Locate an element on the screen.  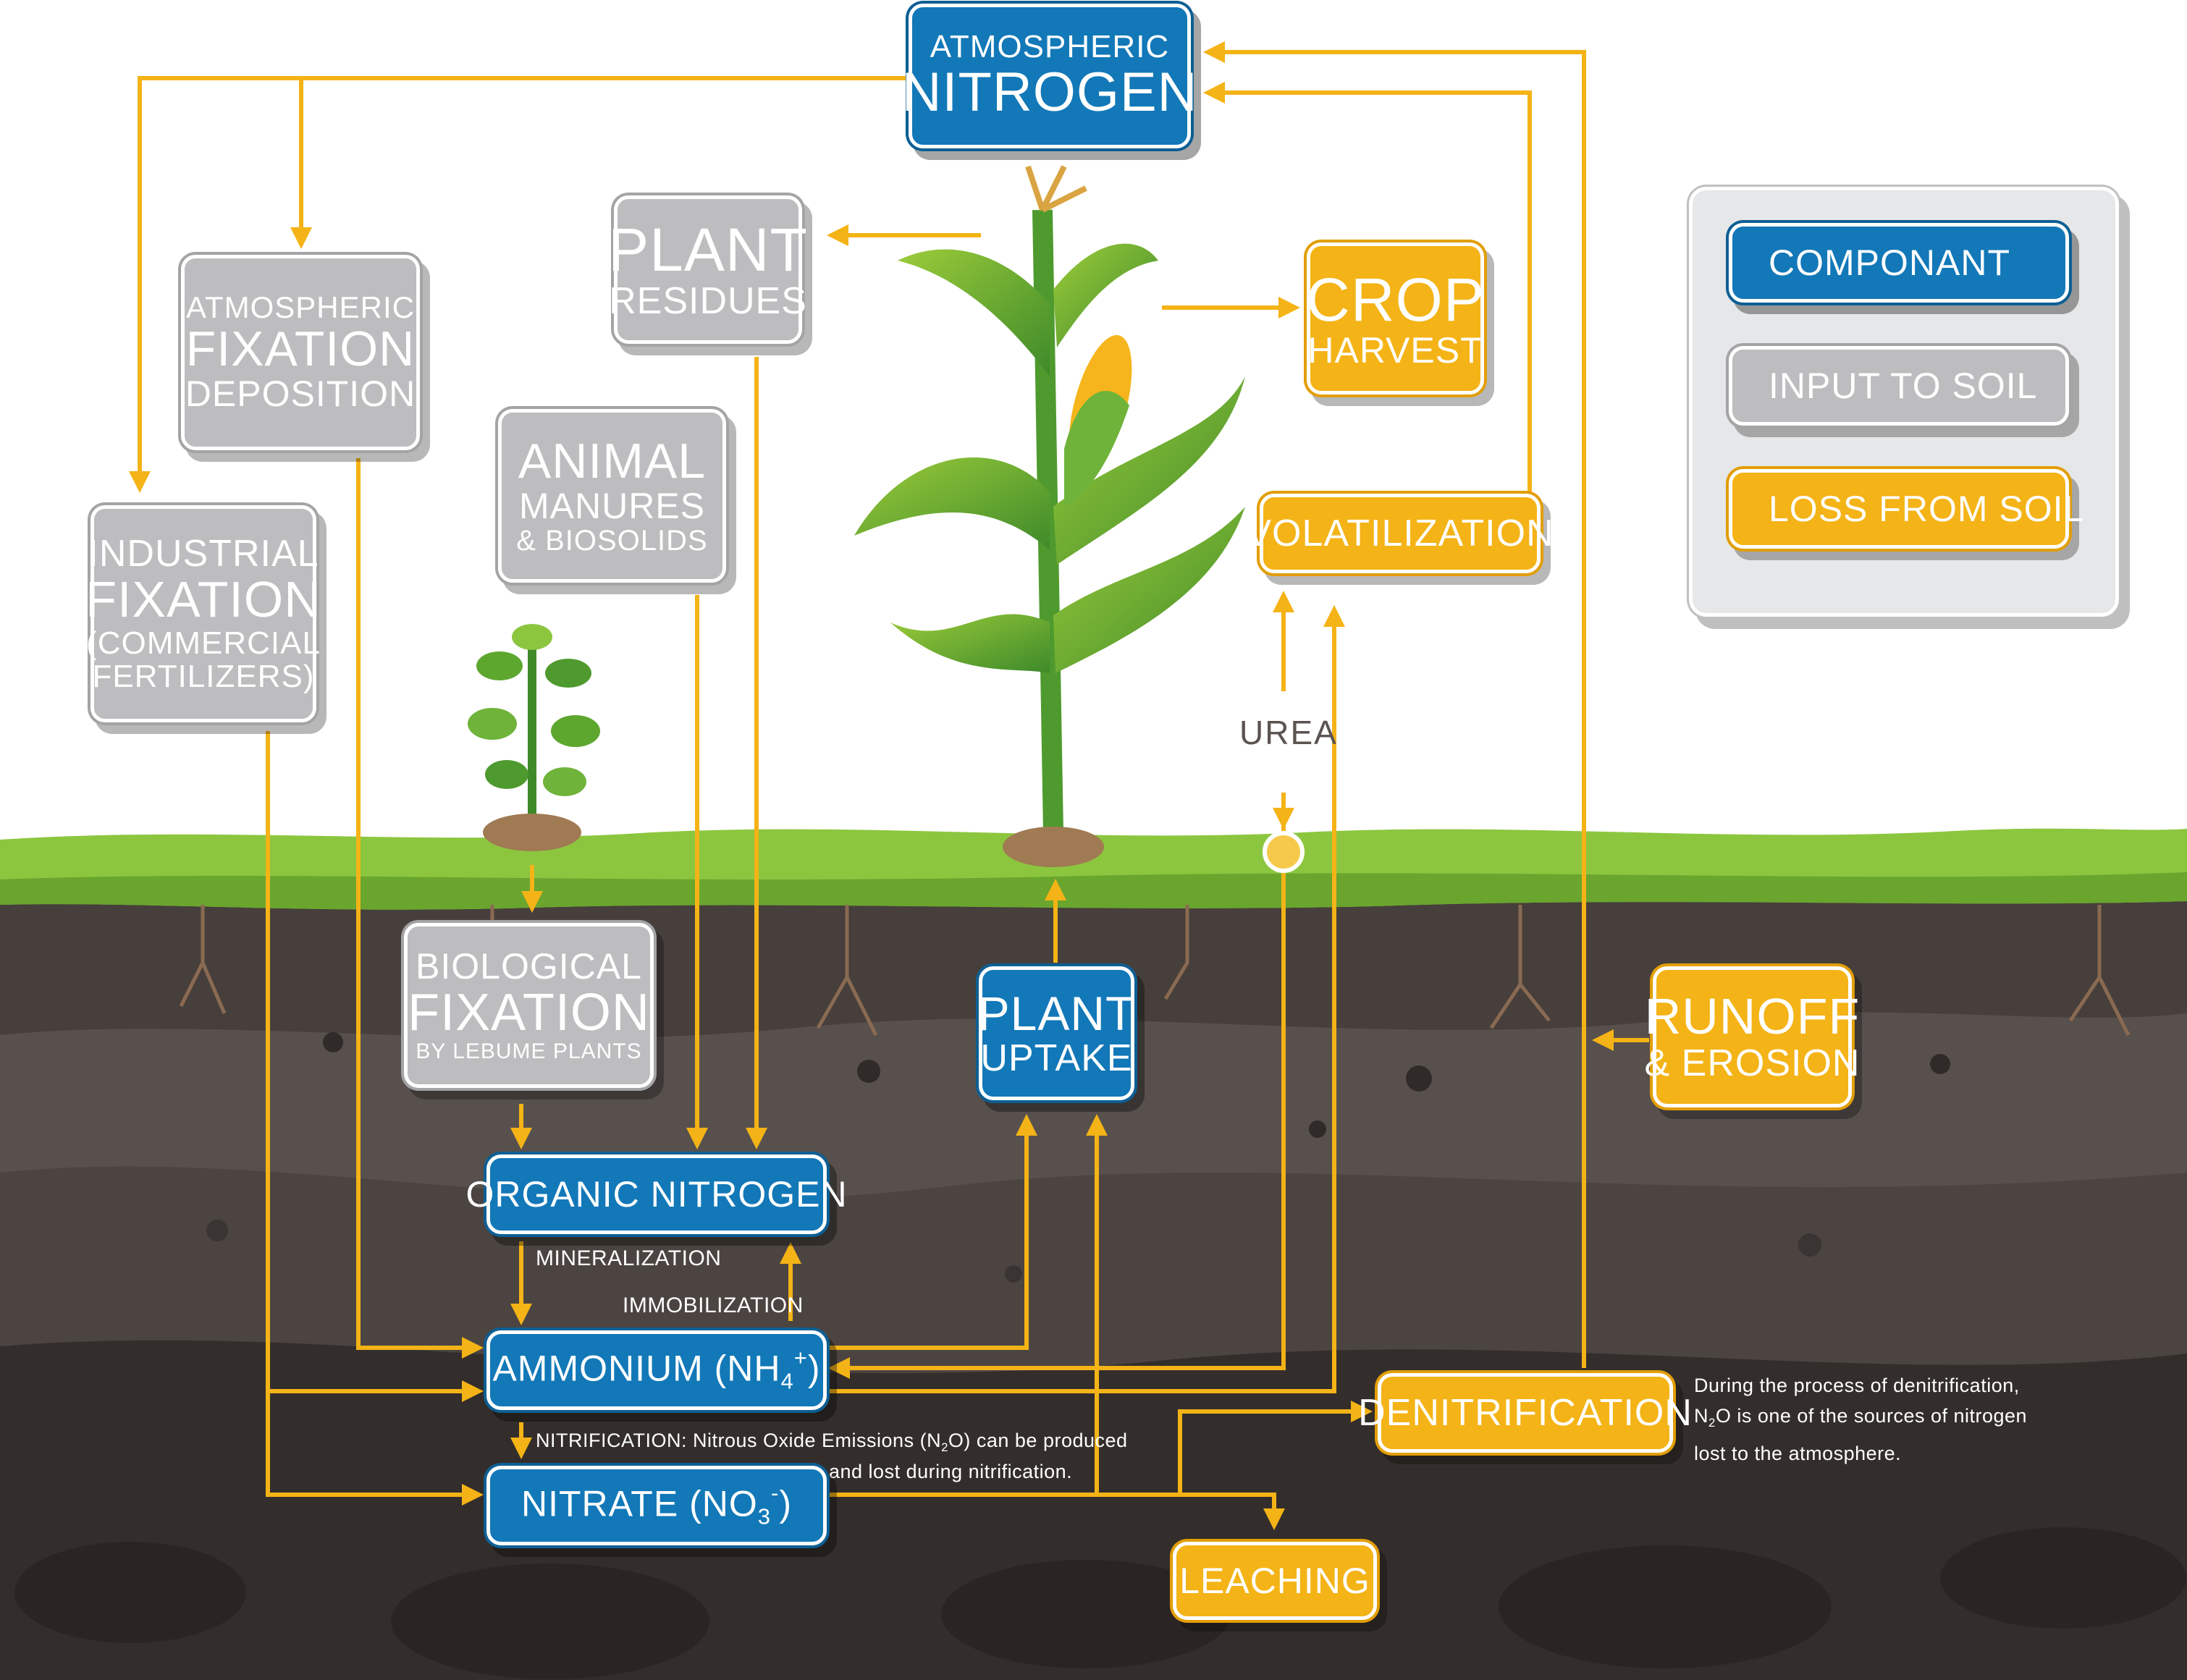
runoff-line-2: & EROSION is located at coordinates (1752, 1063).